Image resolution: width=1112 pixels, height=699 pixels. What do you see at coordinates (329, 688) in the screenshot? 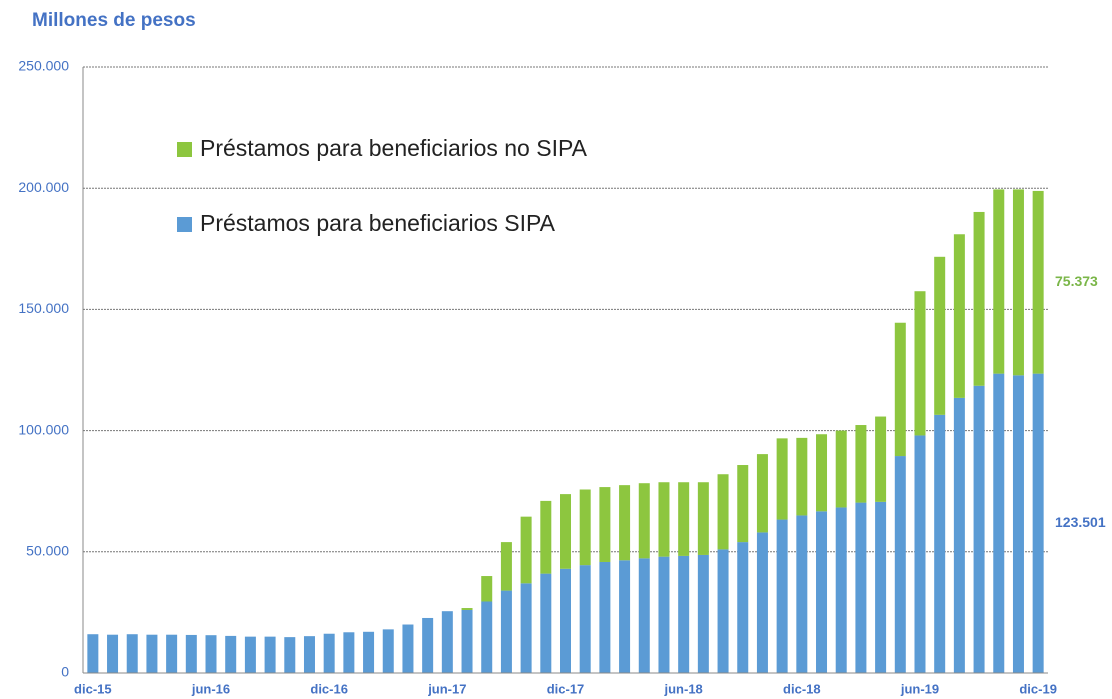
I see `x-tick-label: dic-16` at bounding box center [329, 688].